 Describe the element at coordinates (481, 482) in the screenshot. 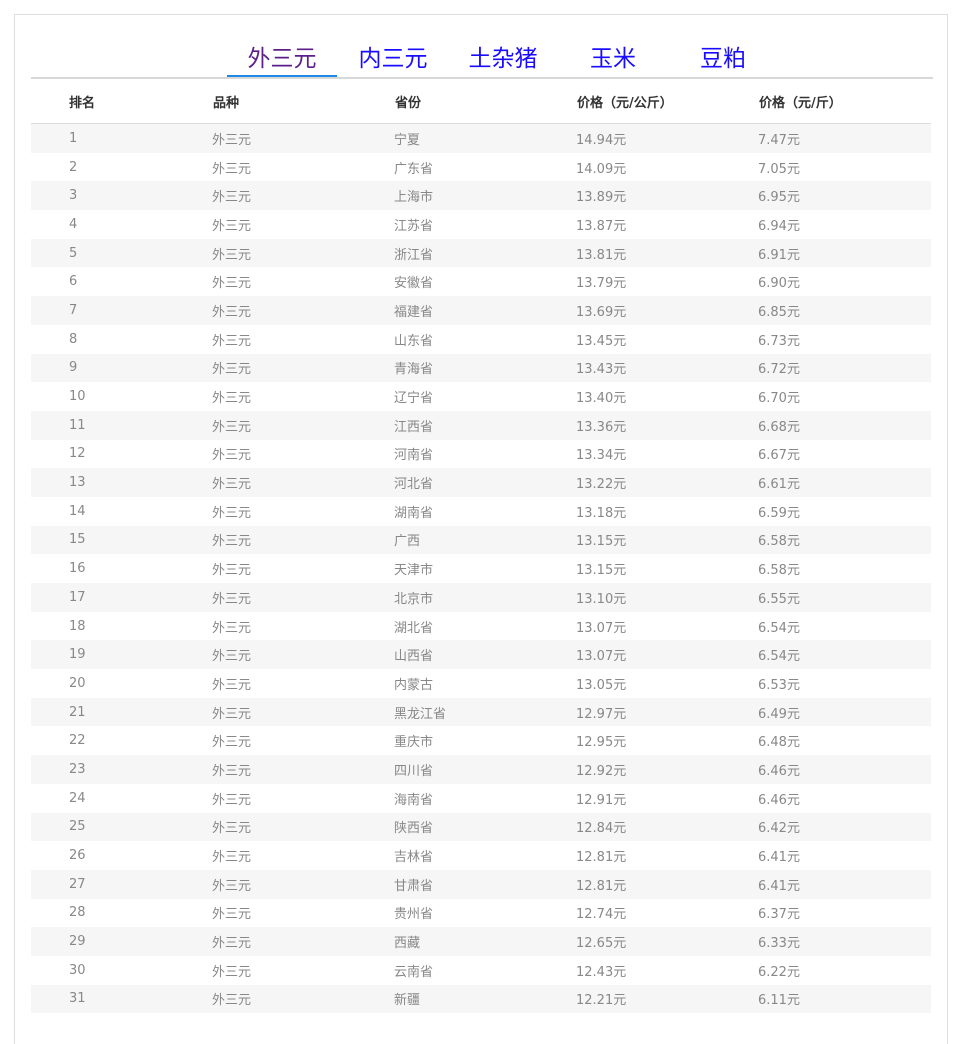

I see `table-row: 13 外三元 河北省 13.22元 6.61元` at that location.